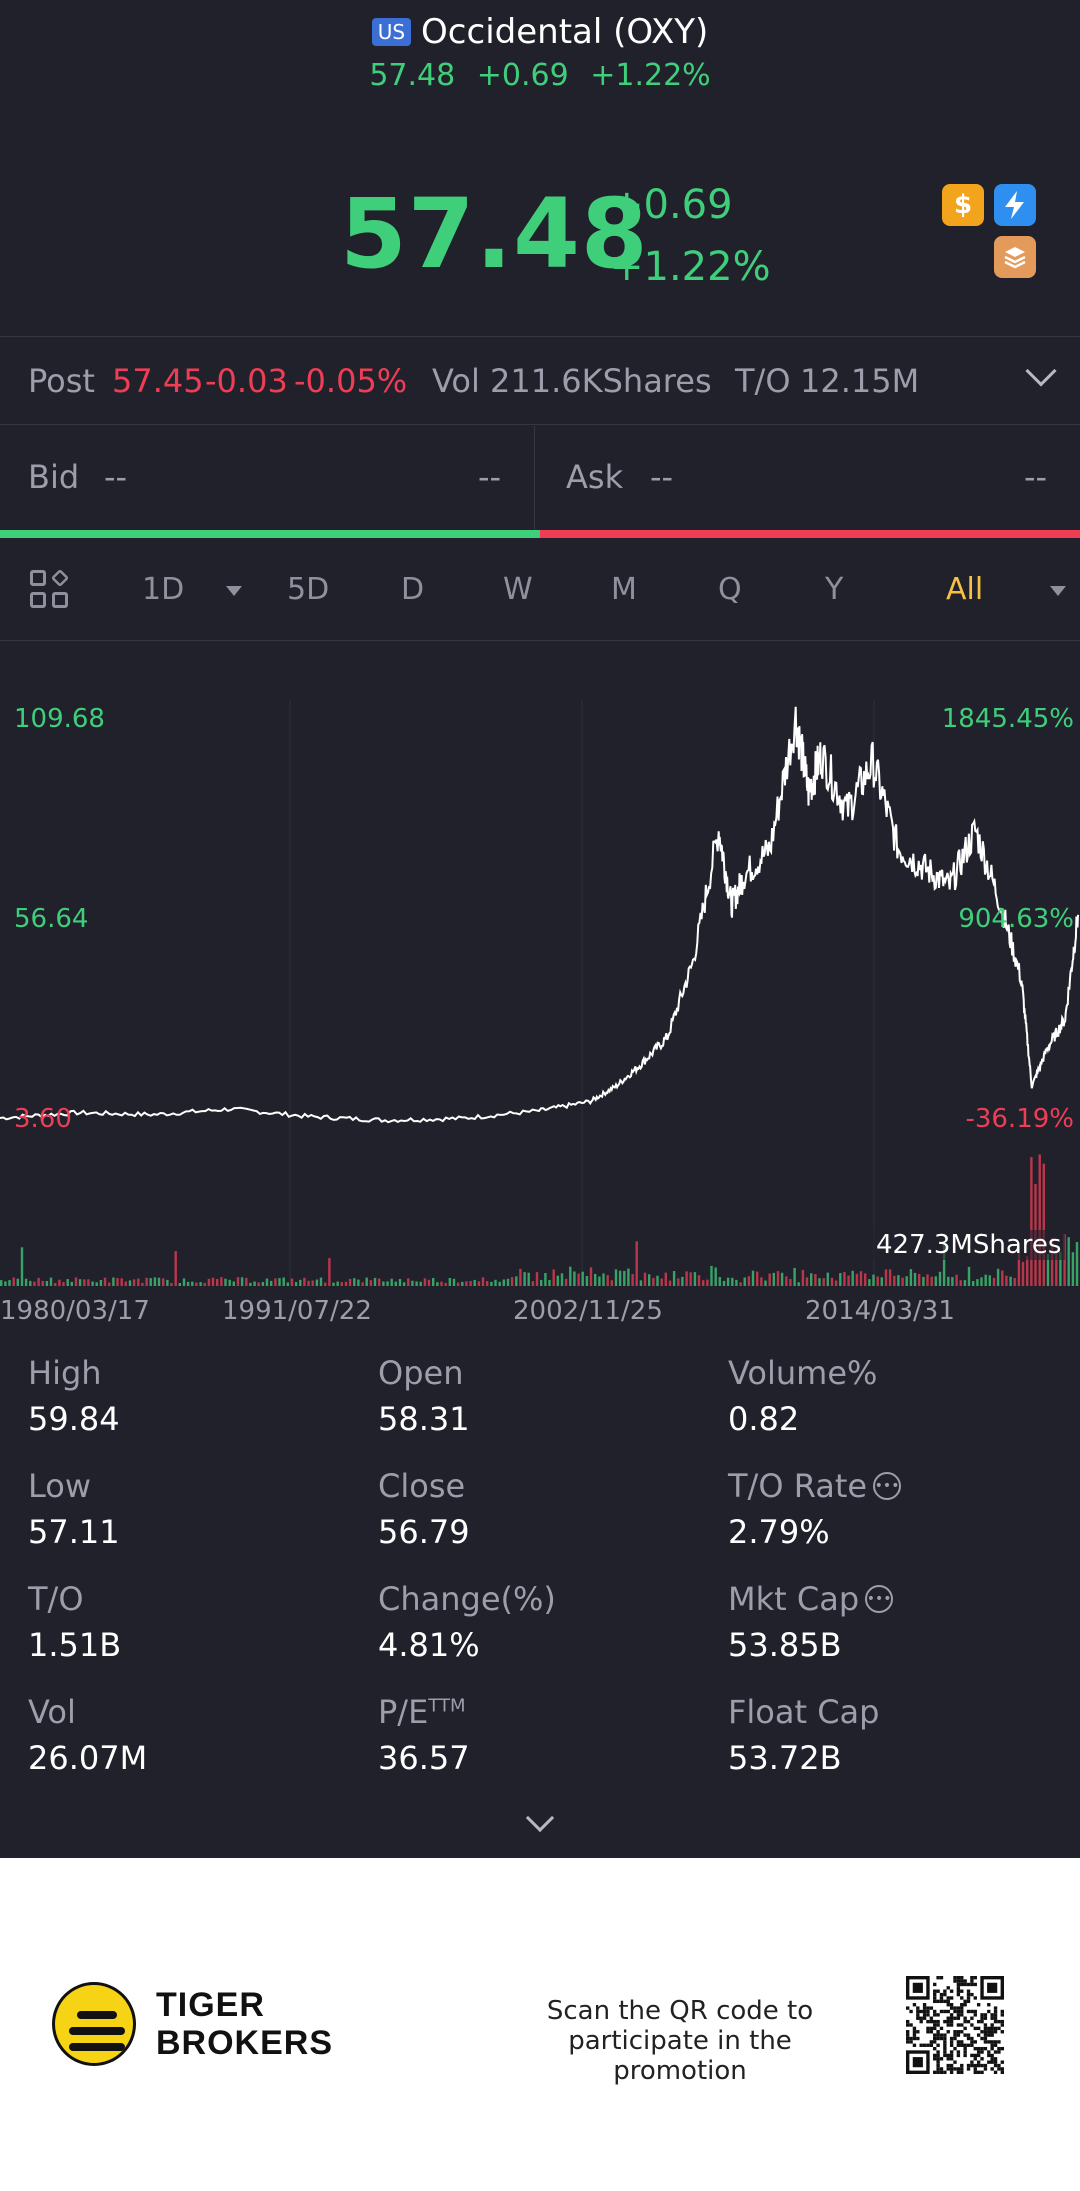 Image resolution: width=1080 pixels, height=2191 pixels. What do you see at coordinates (730, 589) in the screenshot?
I see `tab-q: Q` at bounding box center [730, 589].